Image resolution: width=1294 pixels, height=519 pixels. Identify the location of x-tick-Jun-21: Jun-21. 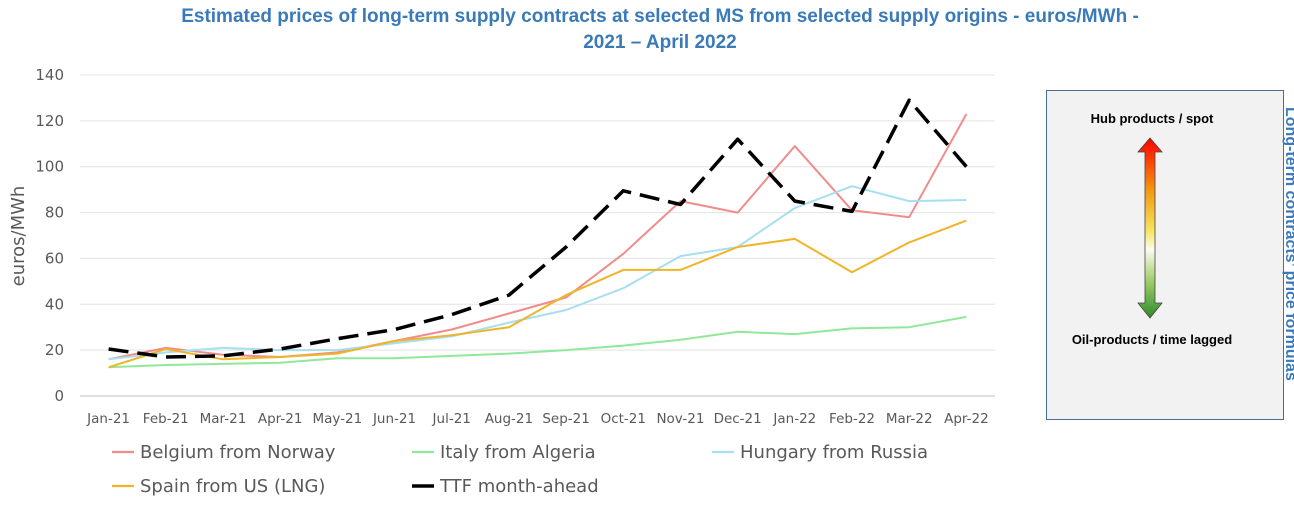
(394, 419).